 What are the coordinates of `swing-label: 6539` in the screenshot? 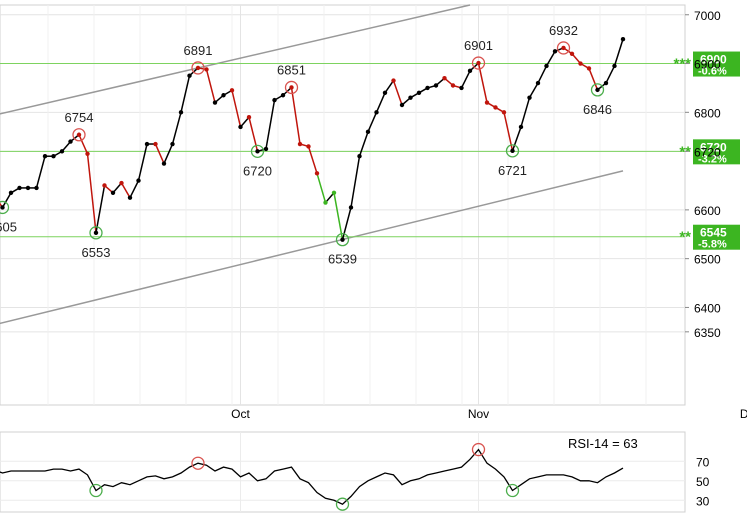 It's located at (342, 259).